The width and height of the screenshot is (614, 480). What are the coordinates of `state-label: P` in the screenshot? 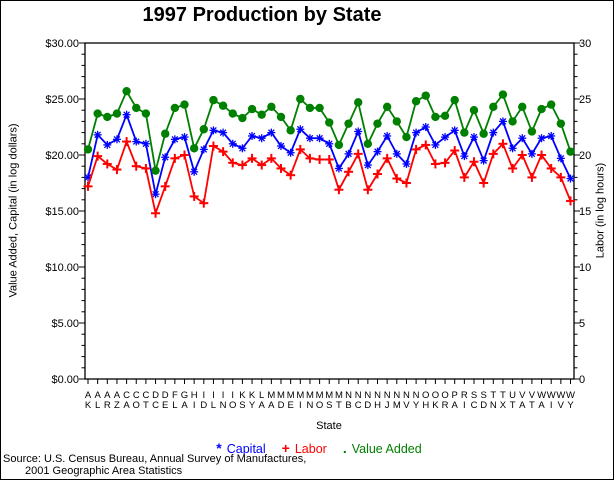 It's located at (455, 395).